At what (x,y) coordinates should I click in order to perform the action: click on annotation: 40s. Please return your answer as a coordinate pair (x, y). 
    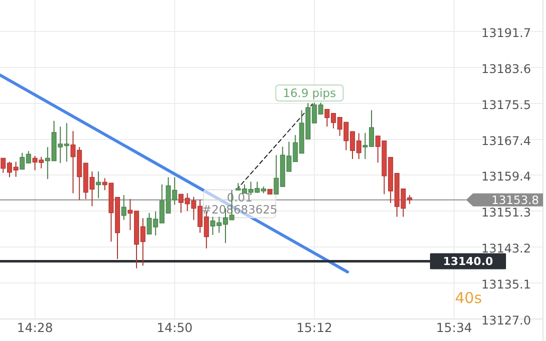
    Looking at the image, I should click on (468, 298).